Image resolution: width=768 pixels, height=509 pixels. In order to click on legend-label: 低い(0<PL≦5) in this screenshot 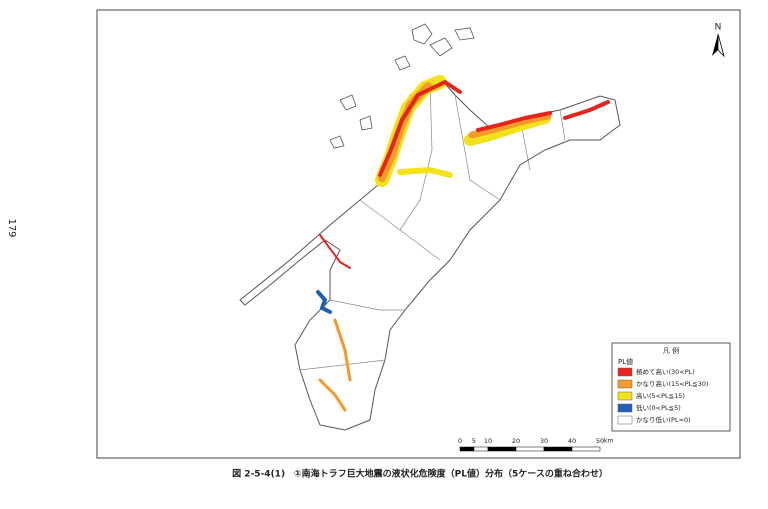, I will do `click(658, 407)`.